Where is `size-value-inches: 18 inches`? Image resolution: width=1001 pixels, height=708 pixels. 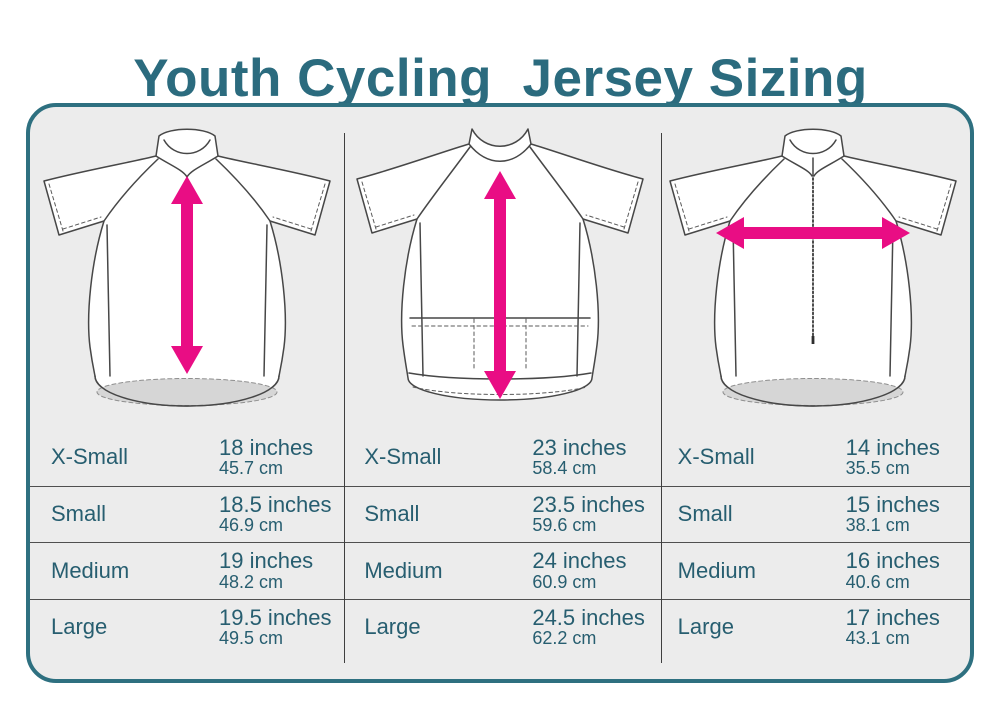
size-value-inches: 18 inches is located at coordinates (266, 447).